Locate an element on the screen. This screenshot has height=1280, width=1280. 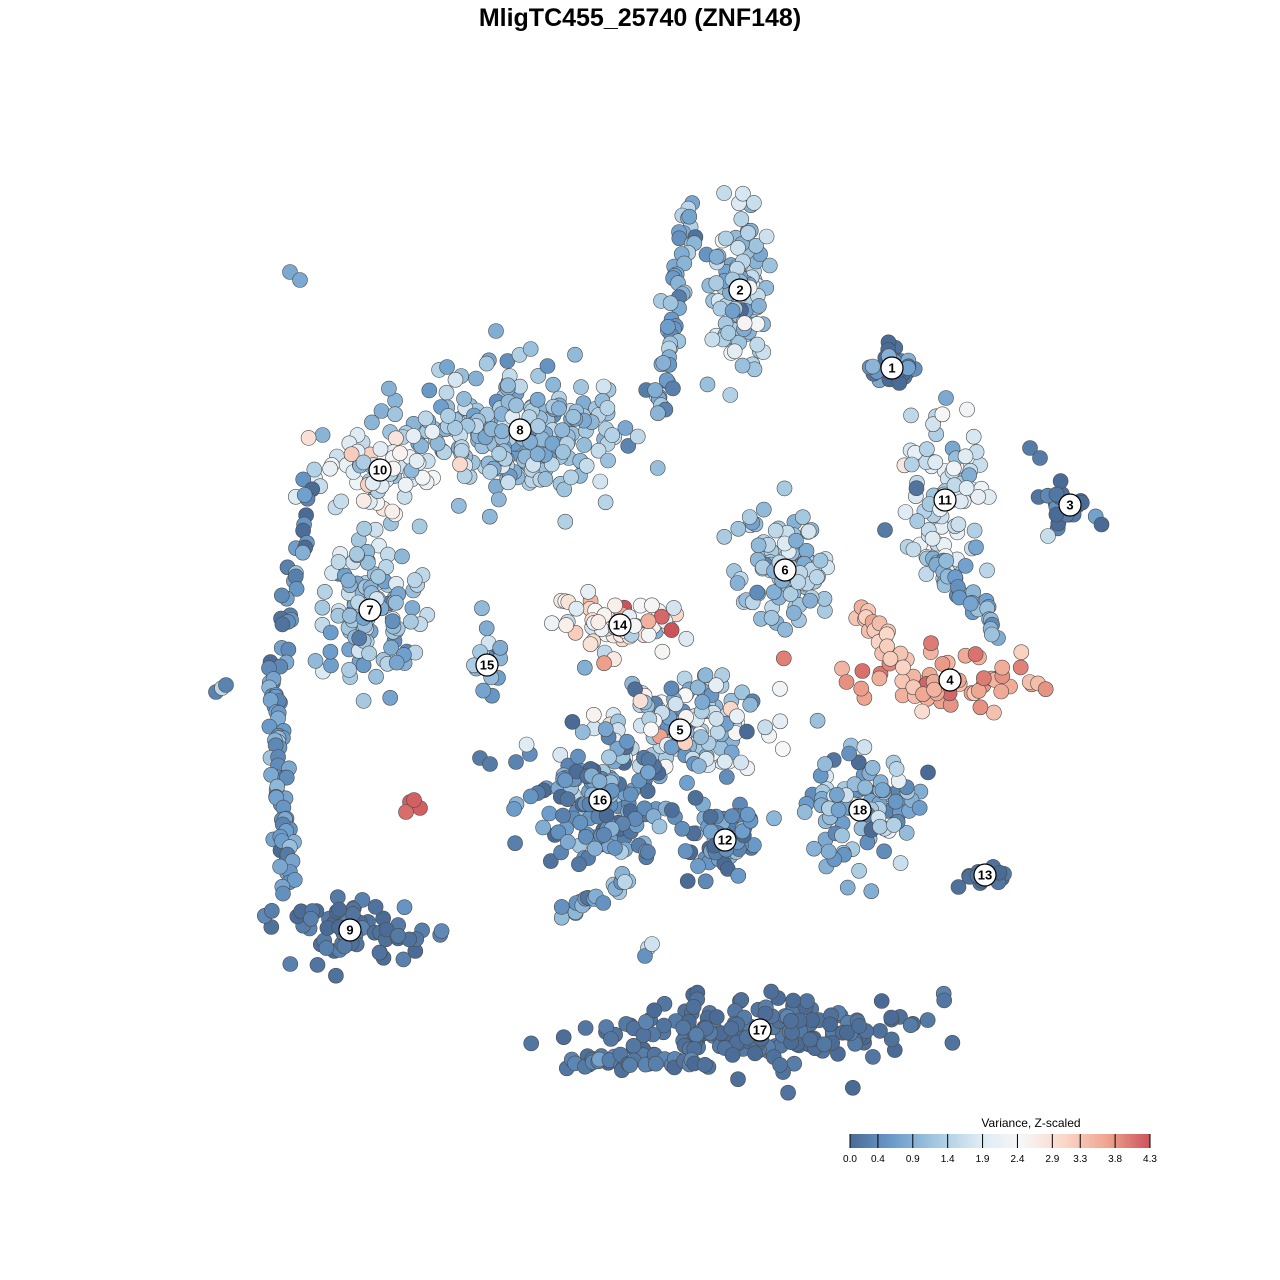
cluster-label-5: 5 is located at coordinates (680, 730).